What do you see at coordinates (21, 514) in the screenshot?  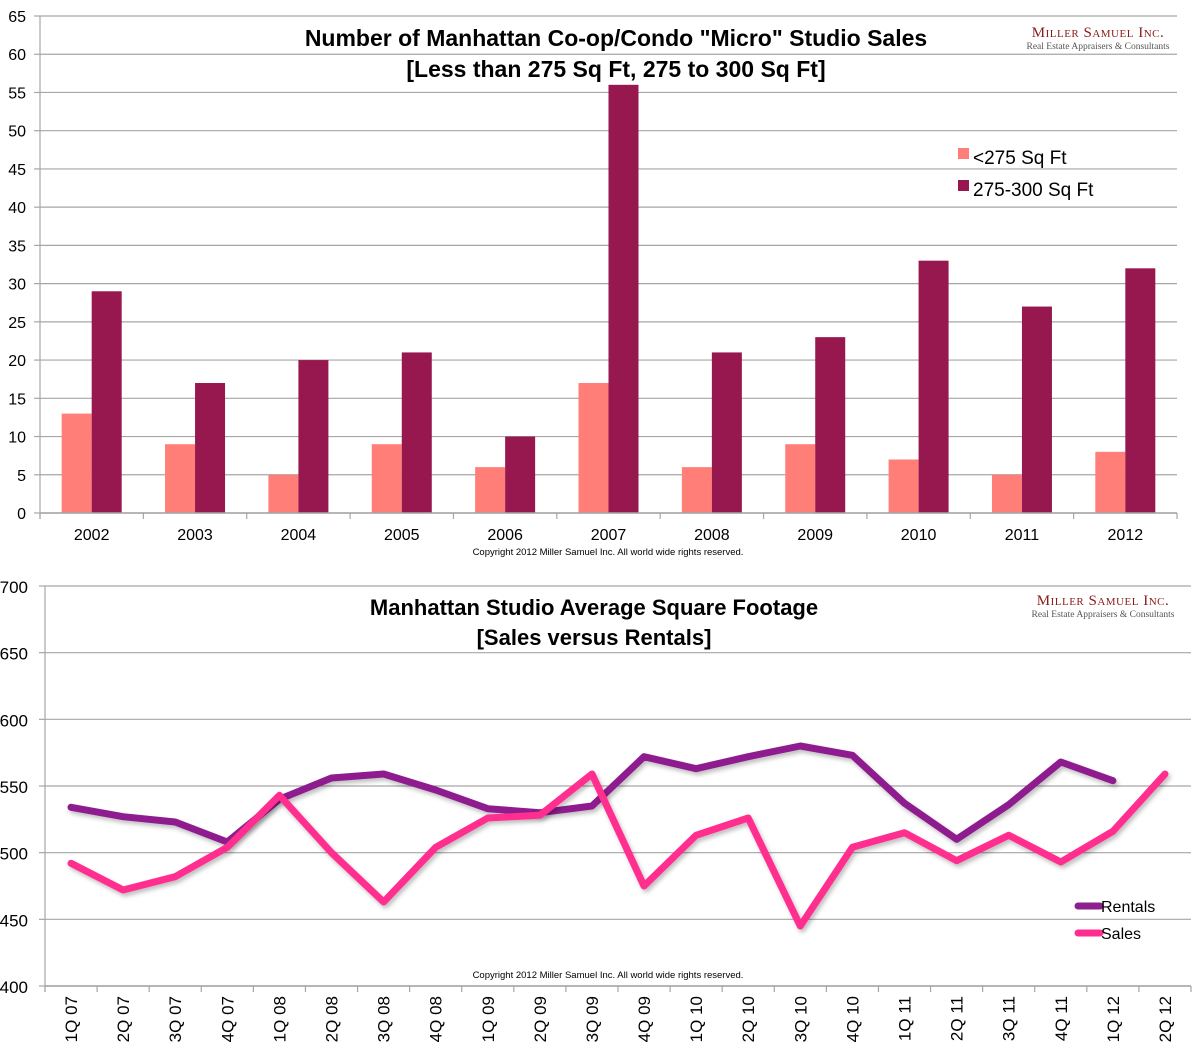 I see `top-y-tick-label: 0` at bounding box center [21, 514].